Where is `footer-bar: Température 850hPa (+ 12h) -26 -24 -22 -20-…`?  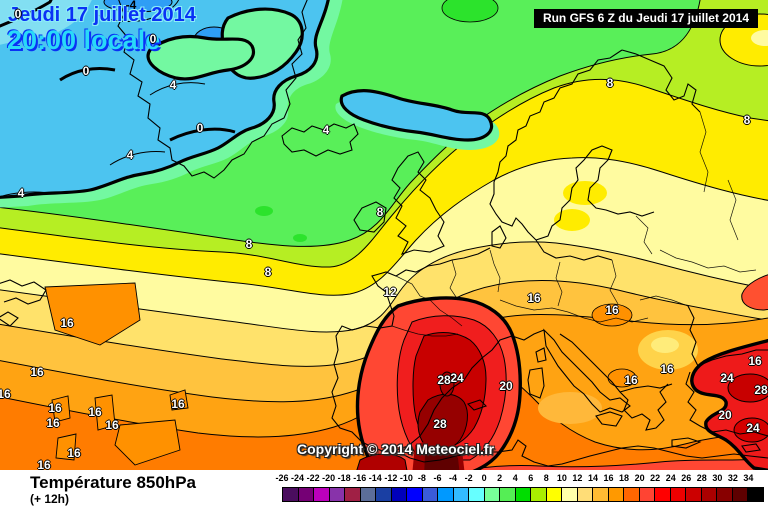
footer-bar: Température 850hPa (+ 12h) -26 -24 -22 -20-… is located at coordinates (384, 491).